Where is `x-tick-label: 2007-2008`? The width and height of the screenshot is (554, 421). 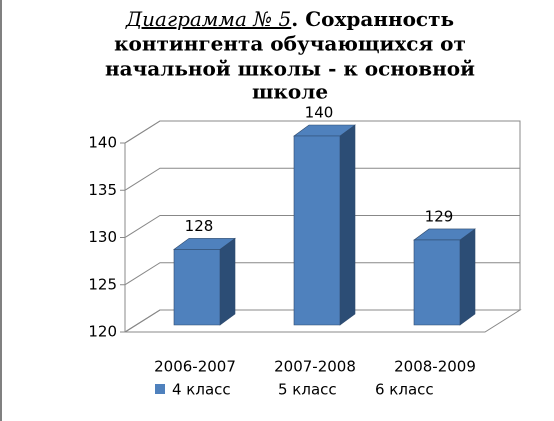
x-tick-label: 2007-2008 is located at coordinates (315, 367).